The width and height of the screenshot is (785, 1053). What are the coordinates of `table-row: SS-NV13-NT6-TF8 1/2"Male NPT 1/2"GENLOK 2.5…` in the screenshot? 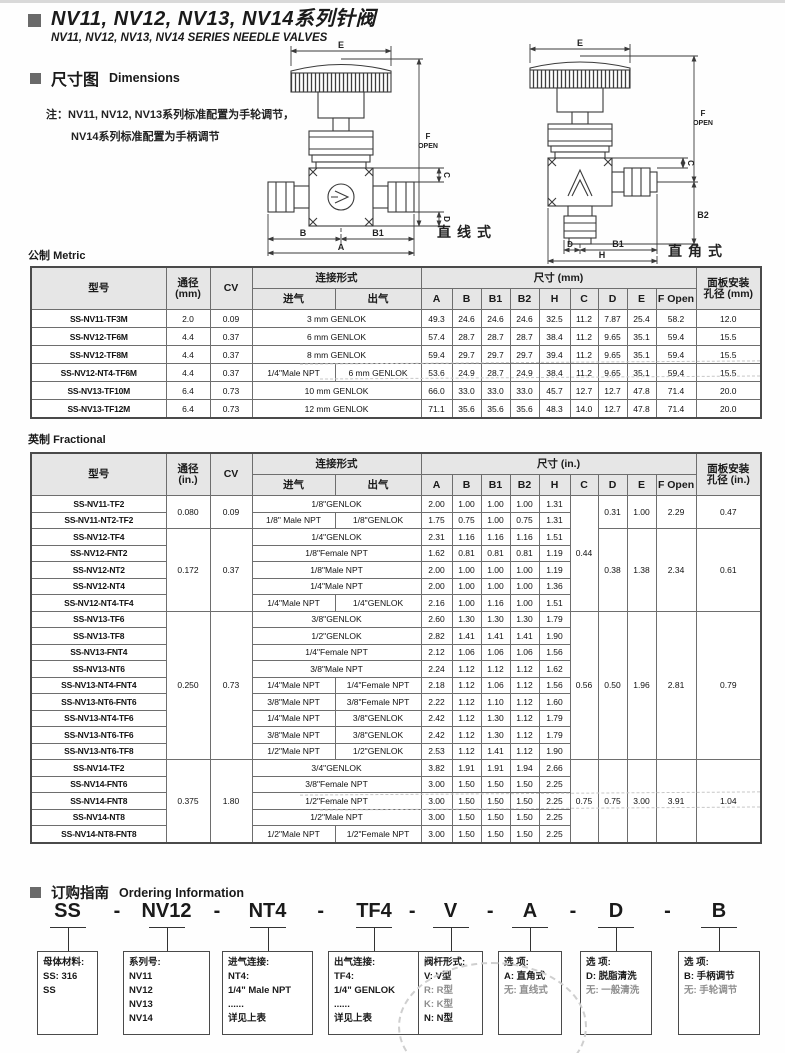 It's located at (395, 751).